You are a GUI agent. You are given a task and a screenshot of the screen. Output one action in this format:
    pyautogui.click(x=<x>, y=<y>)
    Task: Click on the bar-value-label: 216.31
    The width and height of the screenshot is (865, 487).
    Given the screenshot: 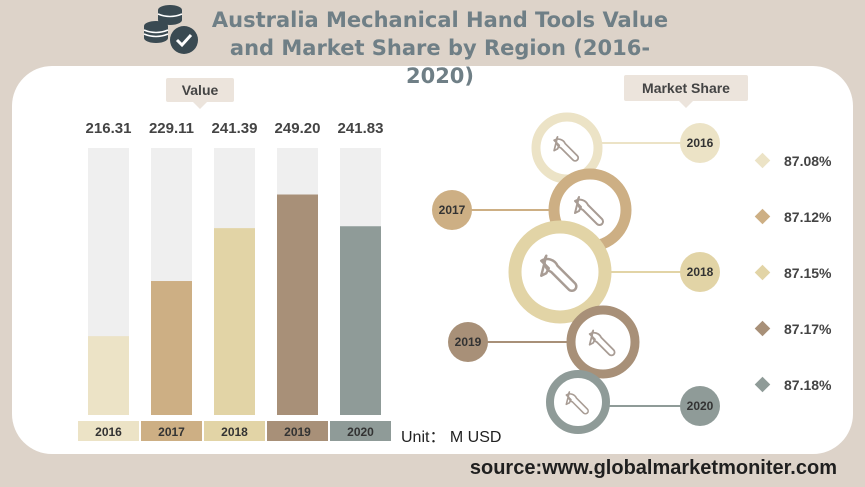 What is the action you would take?
    pyautogui.click(x=109, y=128)
    